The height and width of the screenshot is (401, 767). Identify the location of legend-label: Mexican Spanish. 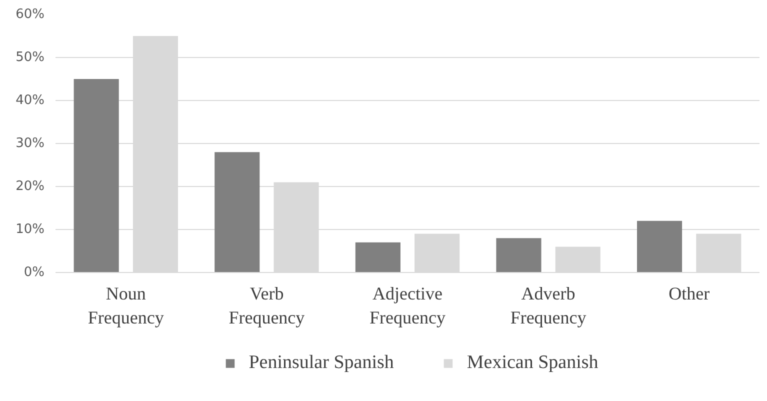
(532, 363).